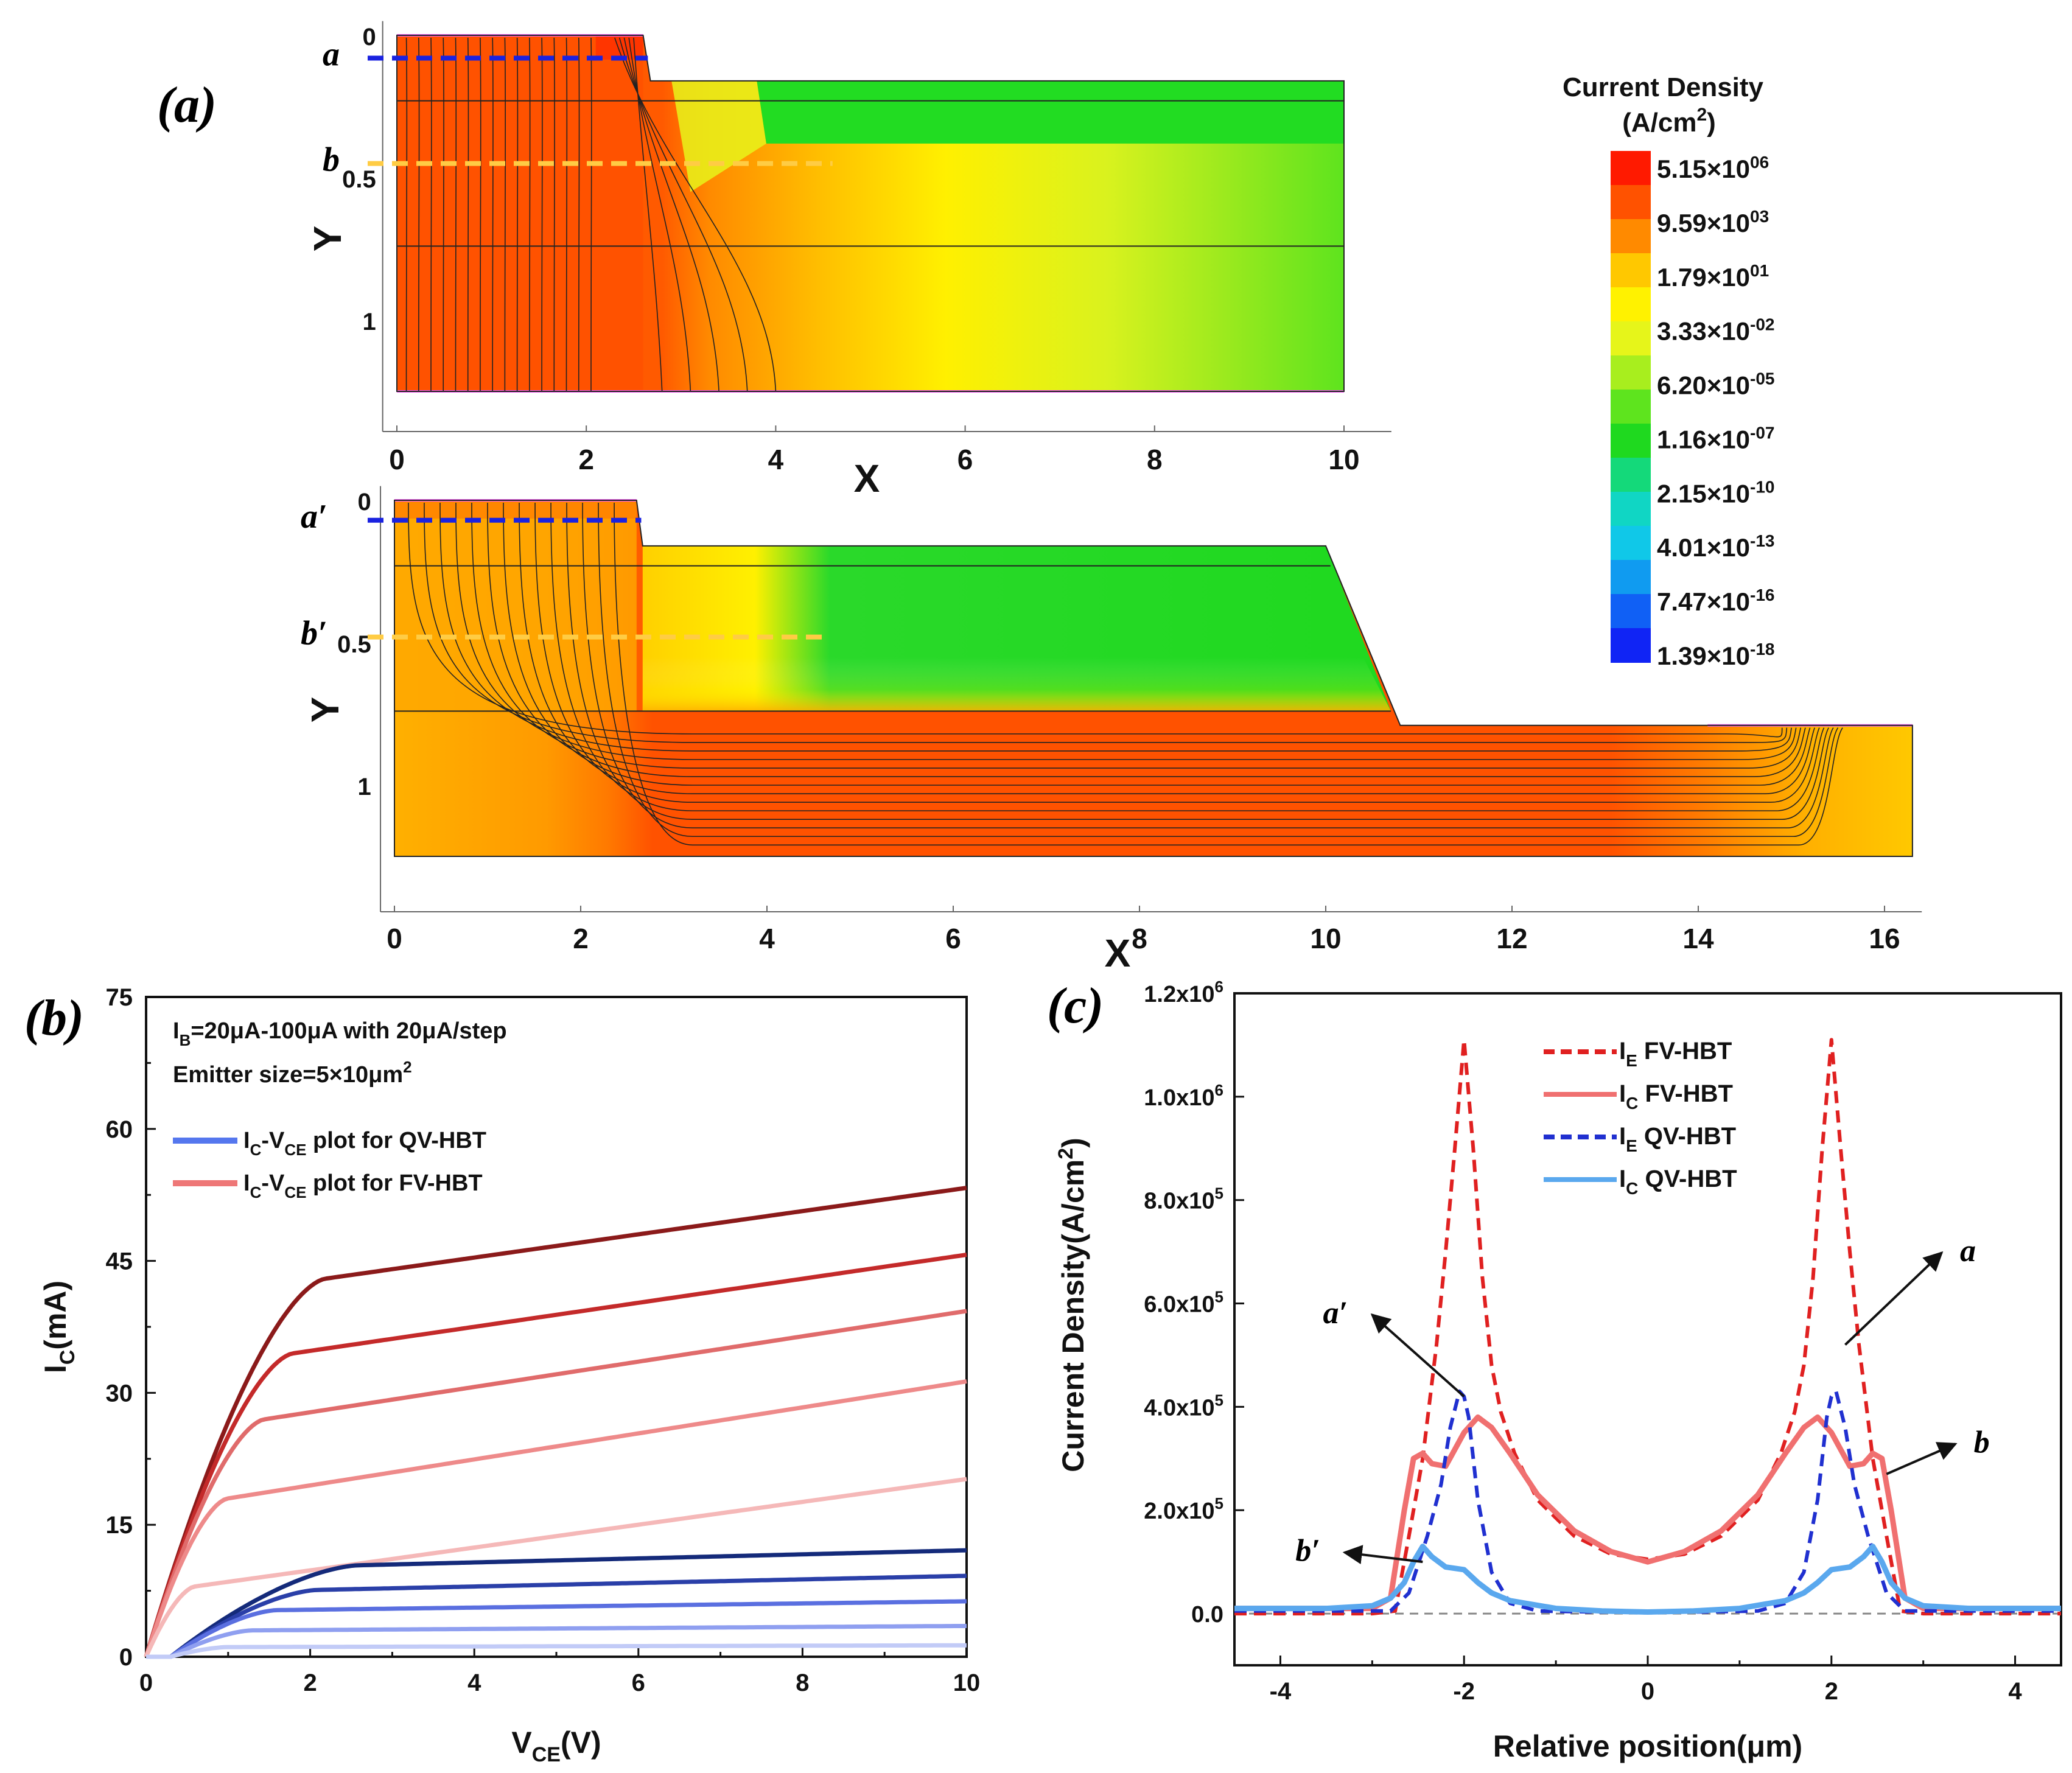  What do you see at coordinates (397, 459) in the screenshot?
I see `top-x-tick-label: 0` at bounding box center [397, 459].